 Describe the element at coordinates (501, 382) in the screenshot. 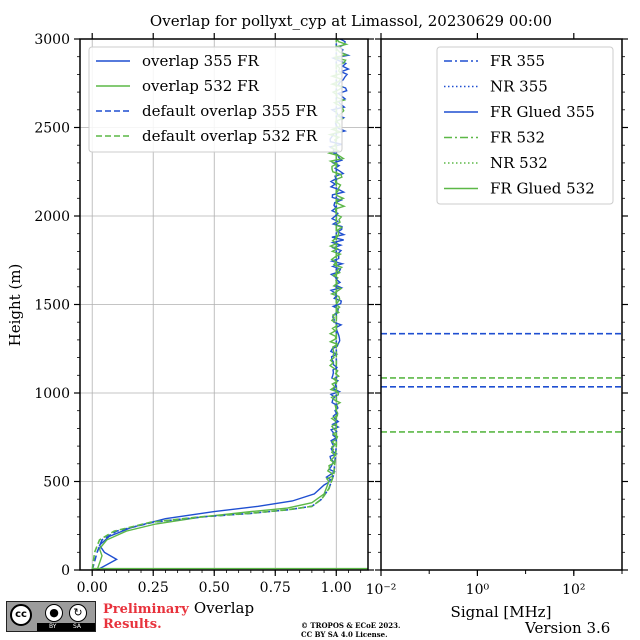

I see `signal-series` at that location.